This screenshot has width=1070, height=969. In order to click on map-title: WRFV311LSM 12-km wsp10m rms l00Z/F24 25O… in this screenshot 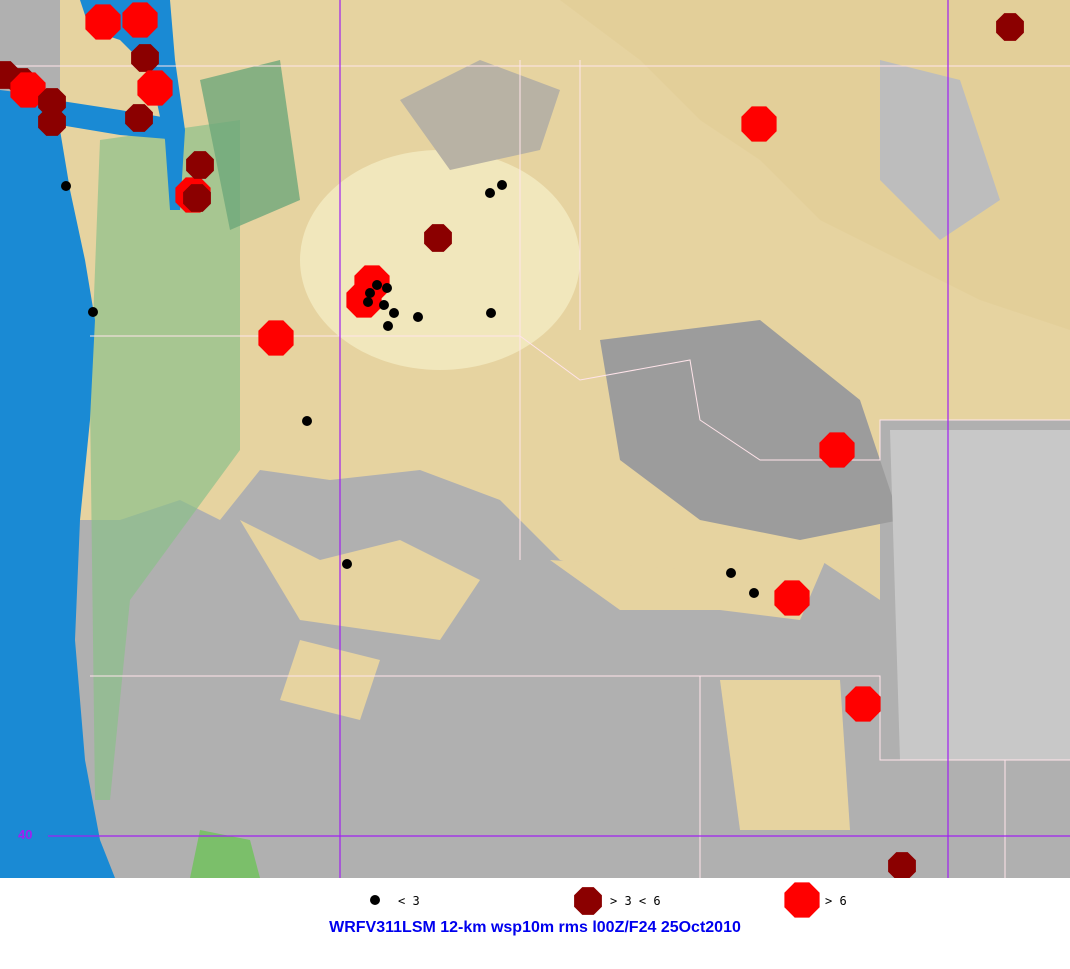, I will do `click(535, 927)`.